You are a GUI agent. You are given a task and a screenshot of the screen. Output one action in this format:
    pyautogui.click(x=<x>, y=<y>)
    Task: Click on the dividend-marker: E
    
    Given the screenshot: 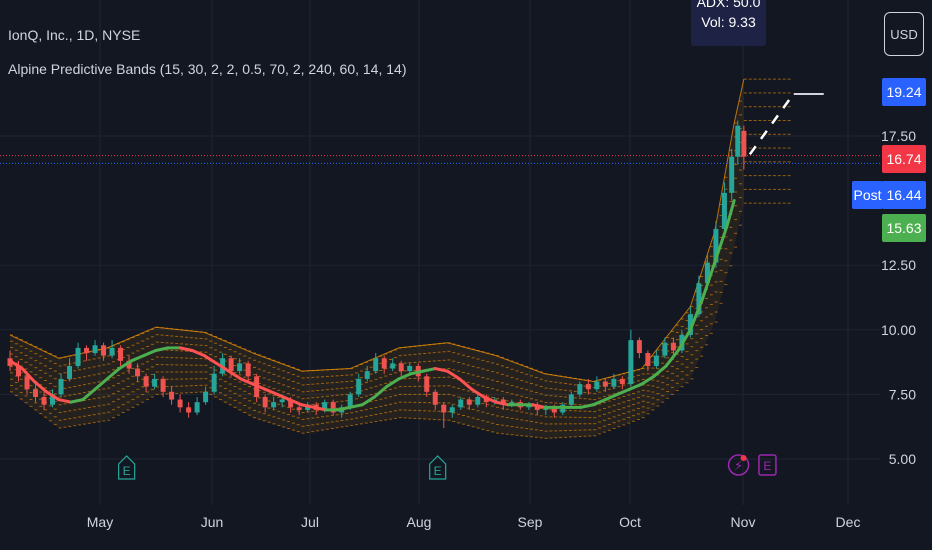 What is the action you would take?
    pyautogui.click(x=767, y=465)
    